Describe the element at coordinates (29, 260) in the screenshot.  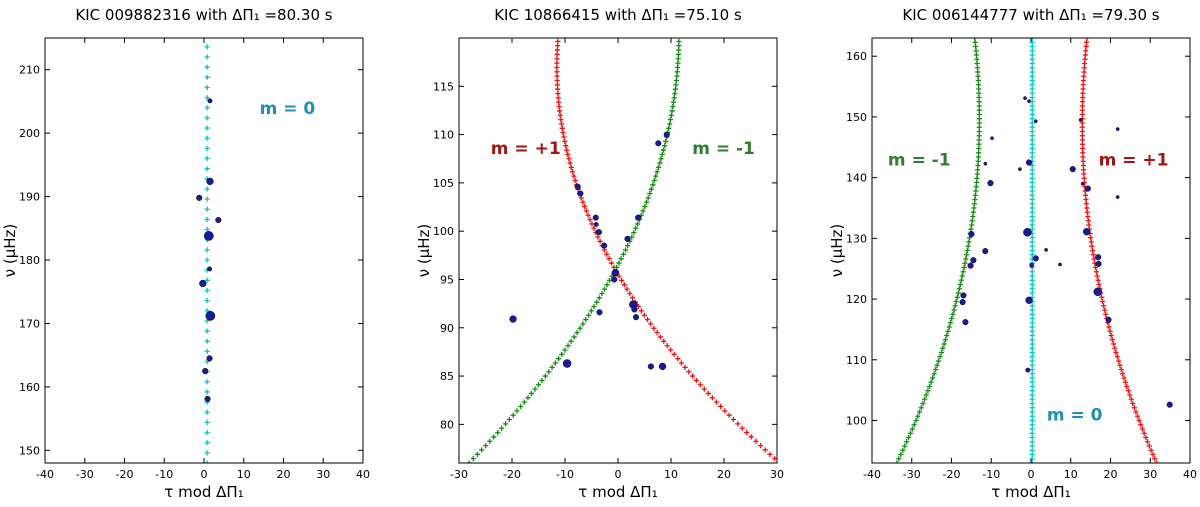
I see `y-tick-label: 180` at that location.